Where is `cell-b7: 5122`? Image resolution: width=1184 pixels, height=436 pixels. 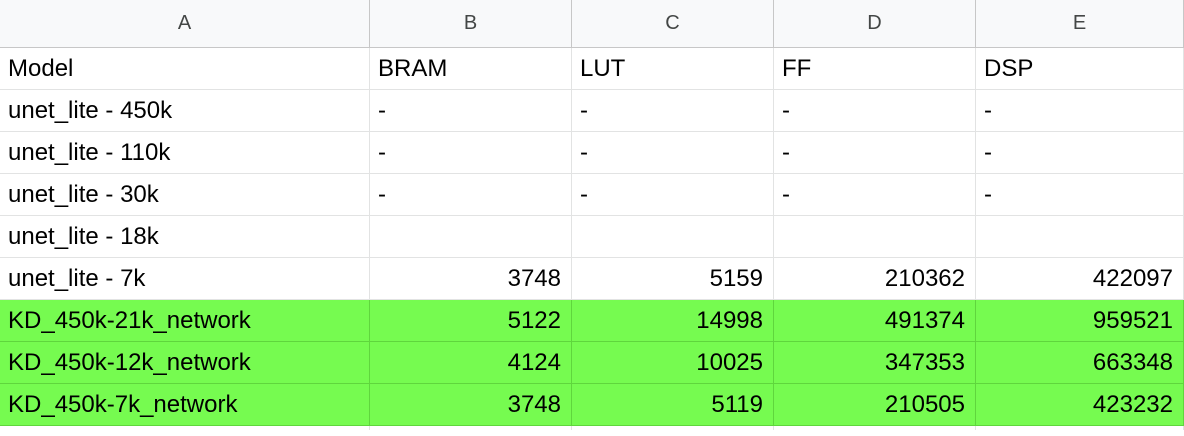 cell-b7: 5122 is located at coordinates (471, 321).